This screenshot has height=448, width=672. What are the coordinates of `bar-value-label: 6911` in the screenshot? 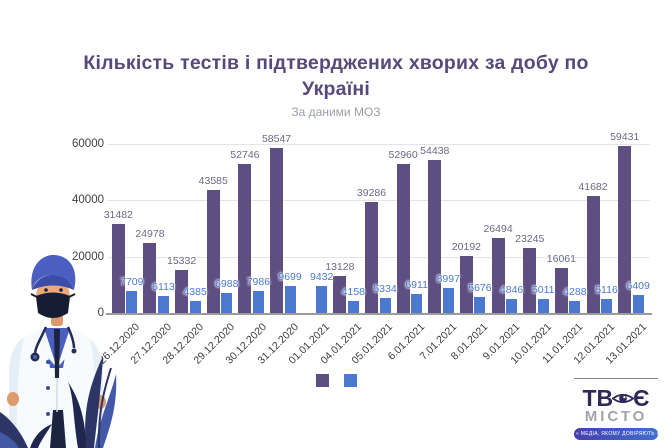 It's located at (416, 284).